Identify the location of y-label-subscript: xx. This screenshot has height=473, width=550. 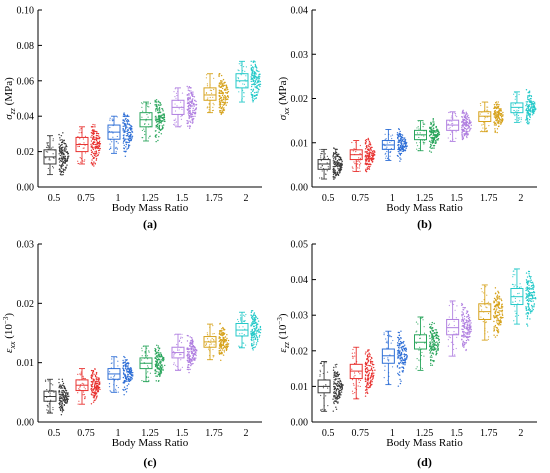
(286, 111).